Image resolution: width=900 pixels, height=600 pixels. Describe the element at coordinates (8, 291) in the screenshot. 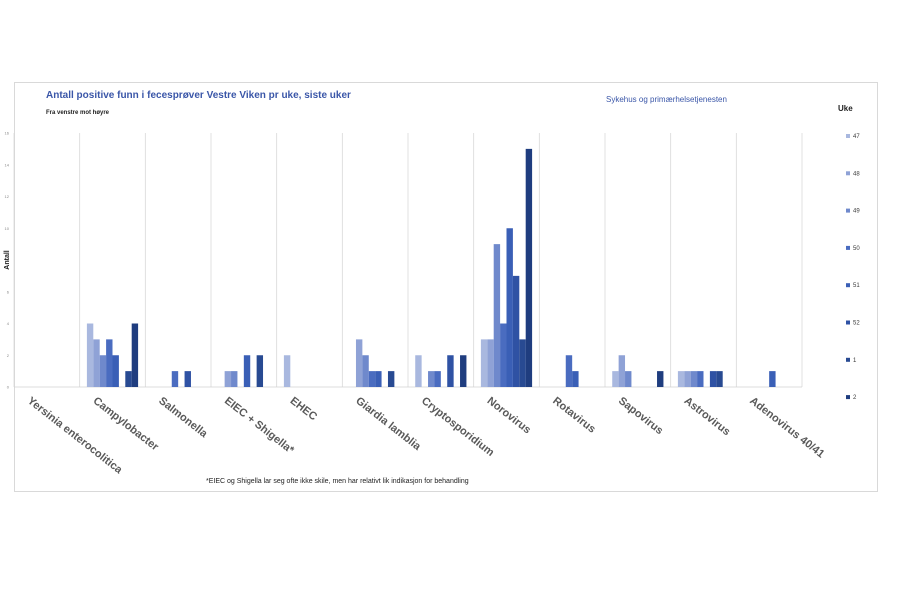

I see `y-tick-label: 6` at that location.